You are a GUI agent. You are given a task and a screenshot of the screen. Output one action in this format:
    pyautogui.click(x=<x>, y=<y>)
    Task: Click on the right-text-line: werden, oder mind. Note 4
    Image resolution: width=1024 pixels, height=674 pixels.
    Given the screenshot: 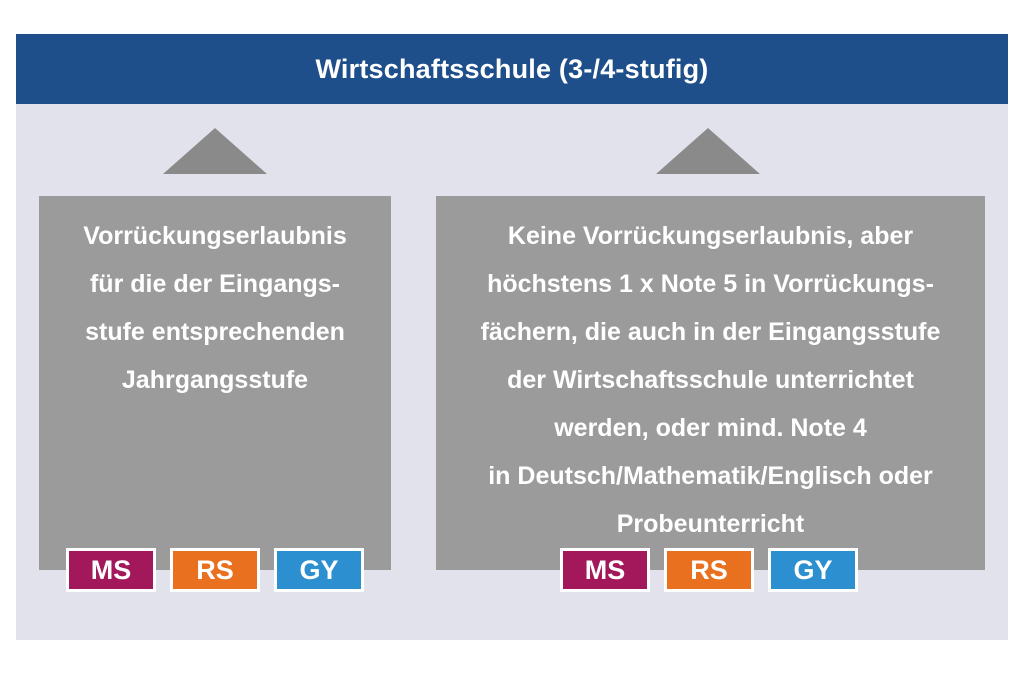 What is the action you would take?
    pyautogui.click(x=710, y=428)
    